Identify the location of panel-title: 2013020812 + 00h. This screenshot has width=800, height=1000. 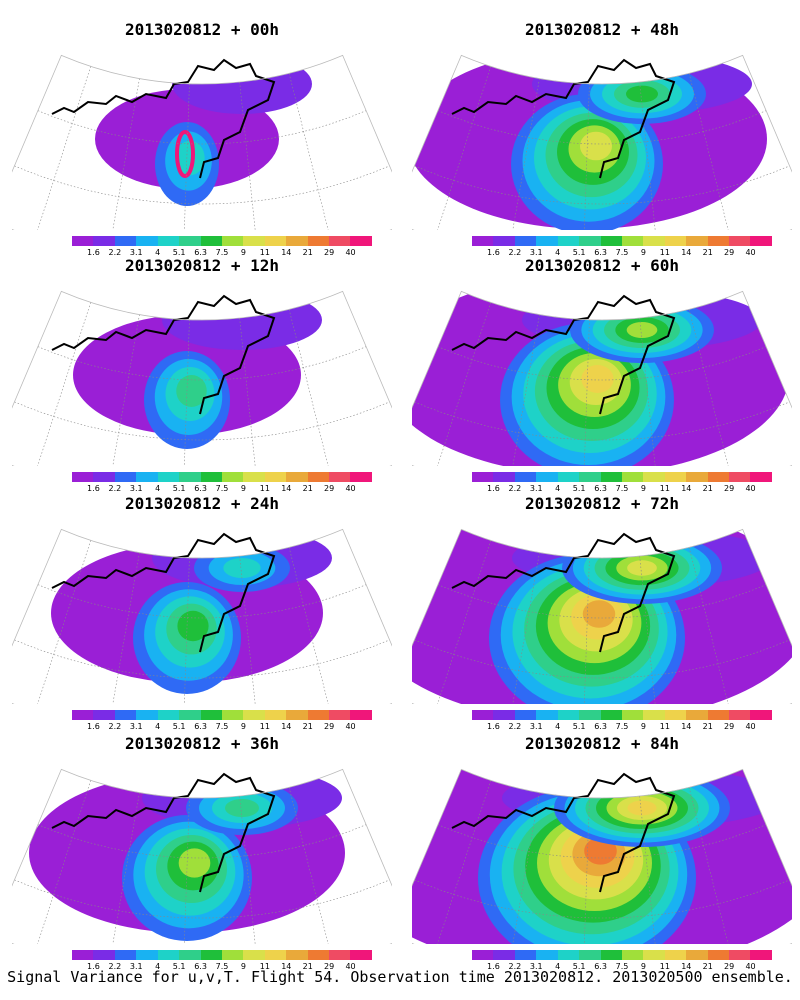
(202, 29).